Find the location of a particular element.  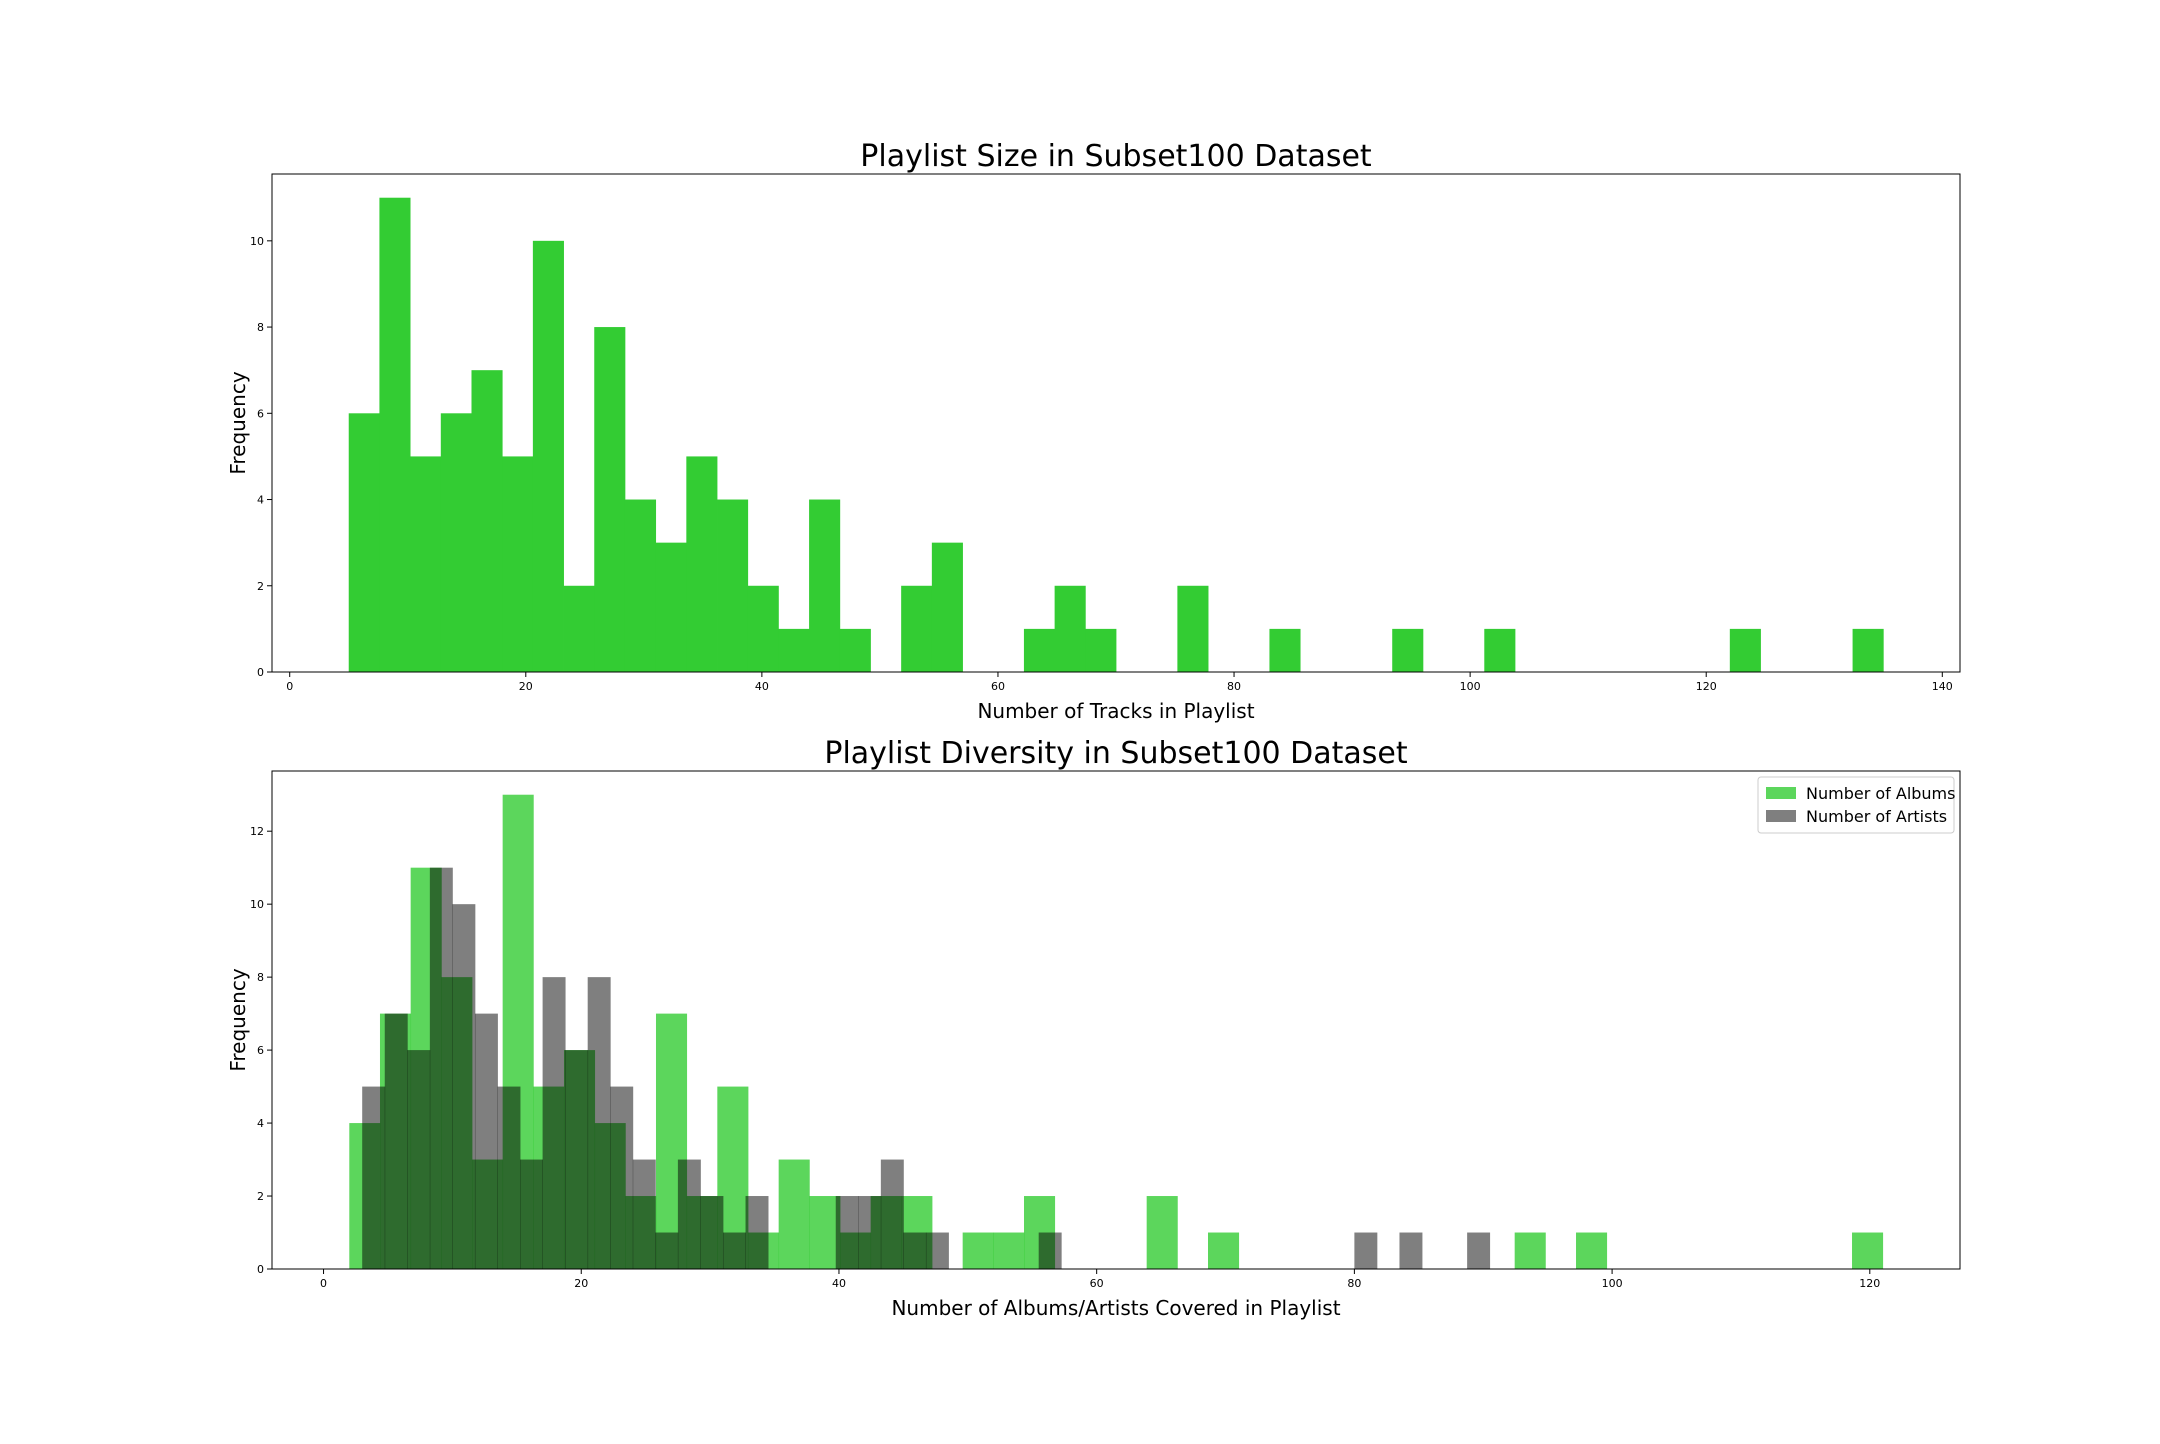

x-axis-ticks: 0 20 40 60 80 100 120 is located at coordinates (1100, 1279).